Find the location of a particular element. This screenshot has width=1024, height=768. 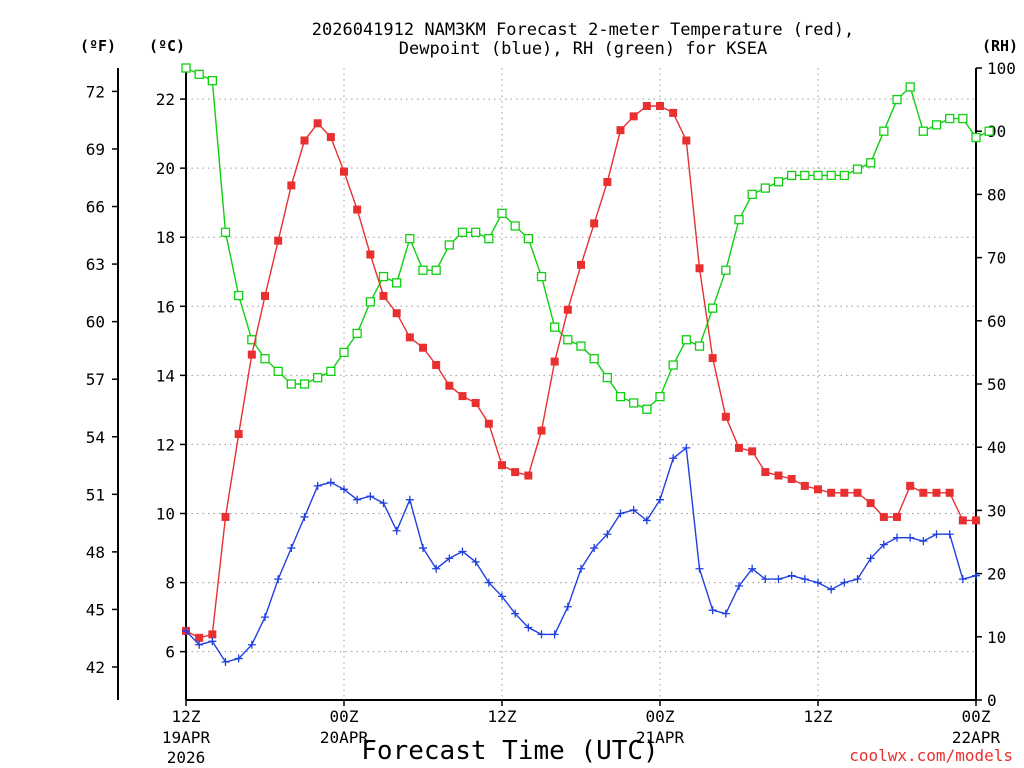

fahrenheit-tick-label: 72 is located at coordinates (95, 91).